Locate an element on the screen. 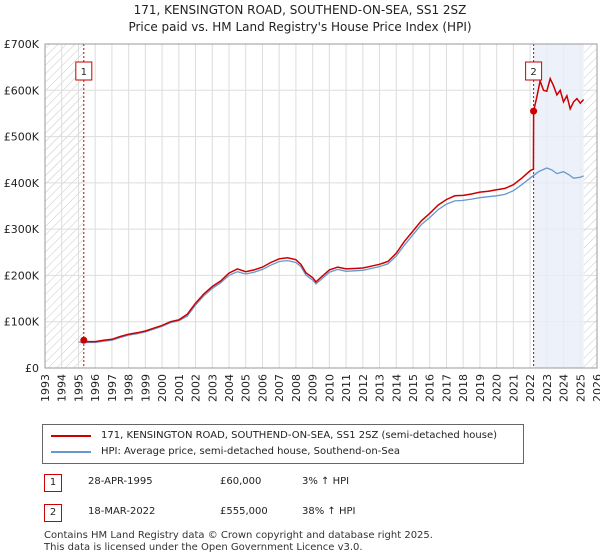 The width and height of the screenshot is (600, 560). x-tick-label: 2009 is located at coordinates (313, 388).